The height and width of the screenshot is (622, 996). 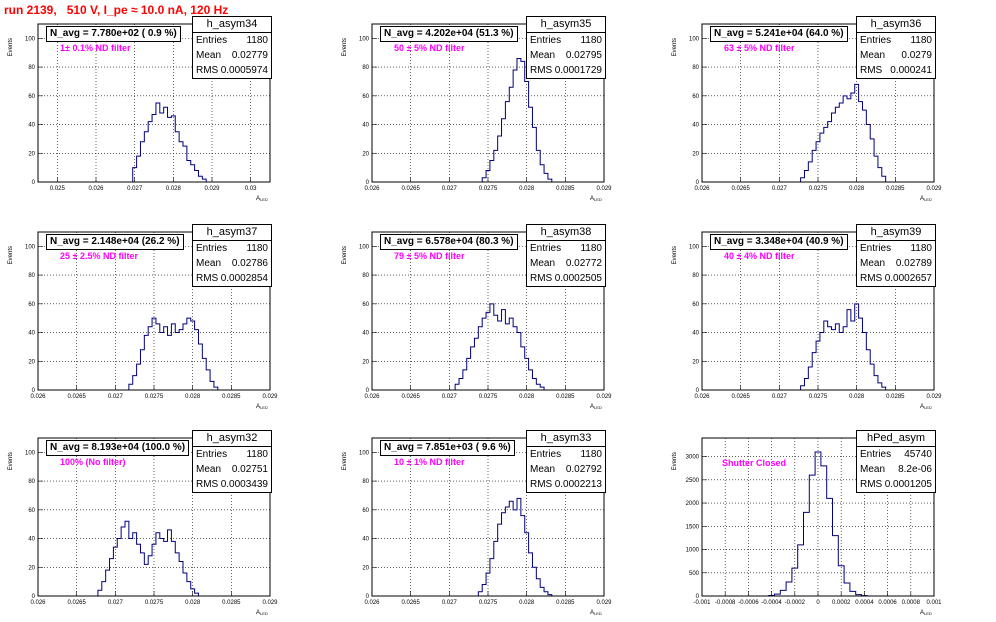 What do you see at coordinates (566, 70) in the screenshot?
I see `stats-row-rms: RMS 0.0001729` at bounding box center [566, 70].